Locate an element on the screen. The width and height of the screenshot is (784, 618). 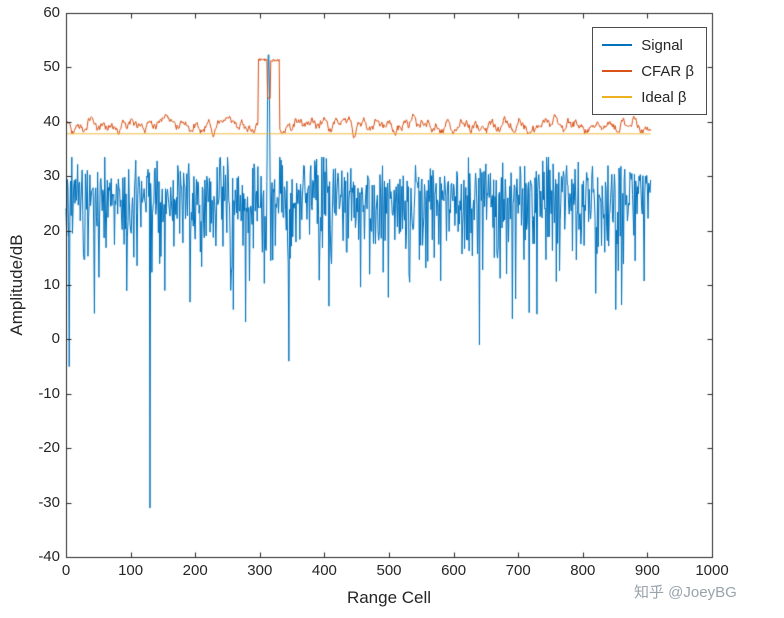
legend-item-signal: Signal is located at coordinates (648, 45).